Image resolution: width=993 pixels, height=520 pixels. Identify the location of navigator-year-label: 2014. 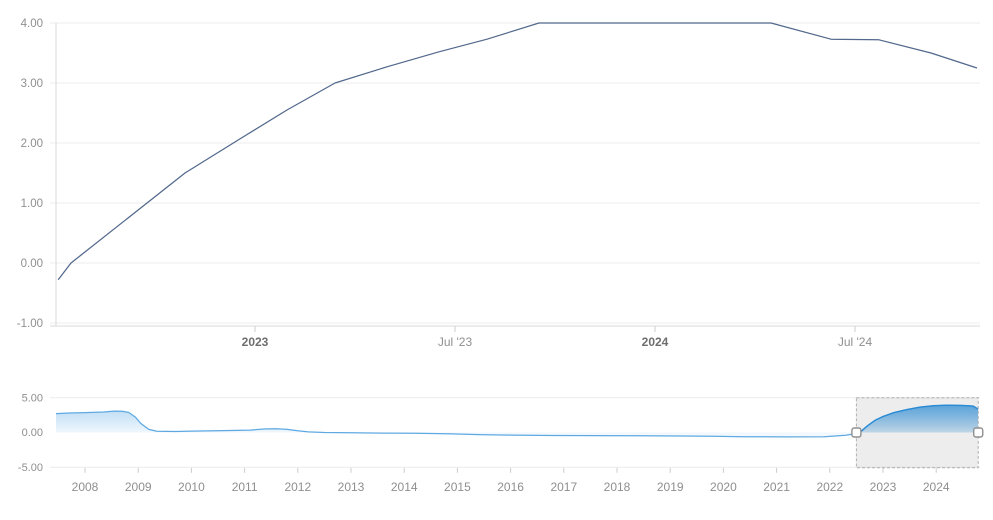
(404, 487).